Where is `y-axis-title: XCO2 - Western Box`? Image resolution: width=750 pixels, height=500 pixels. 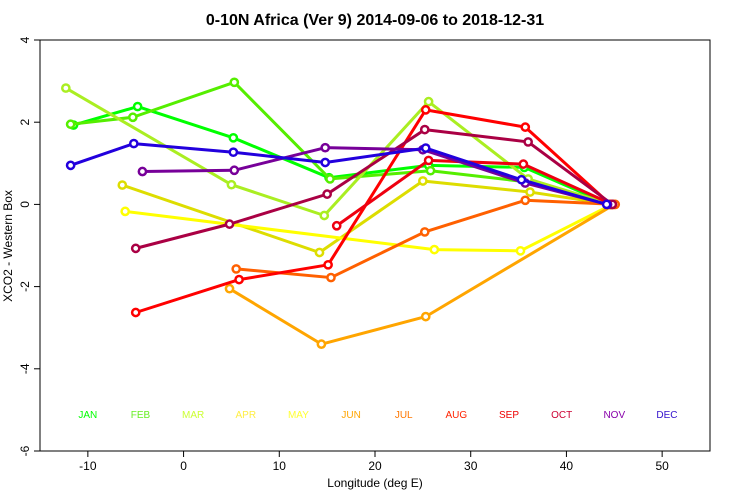
y-axis-title: XCO2 - Western Box is located at coordinates (8, 246).